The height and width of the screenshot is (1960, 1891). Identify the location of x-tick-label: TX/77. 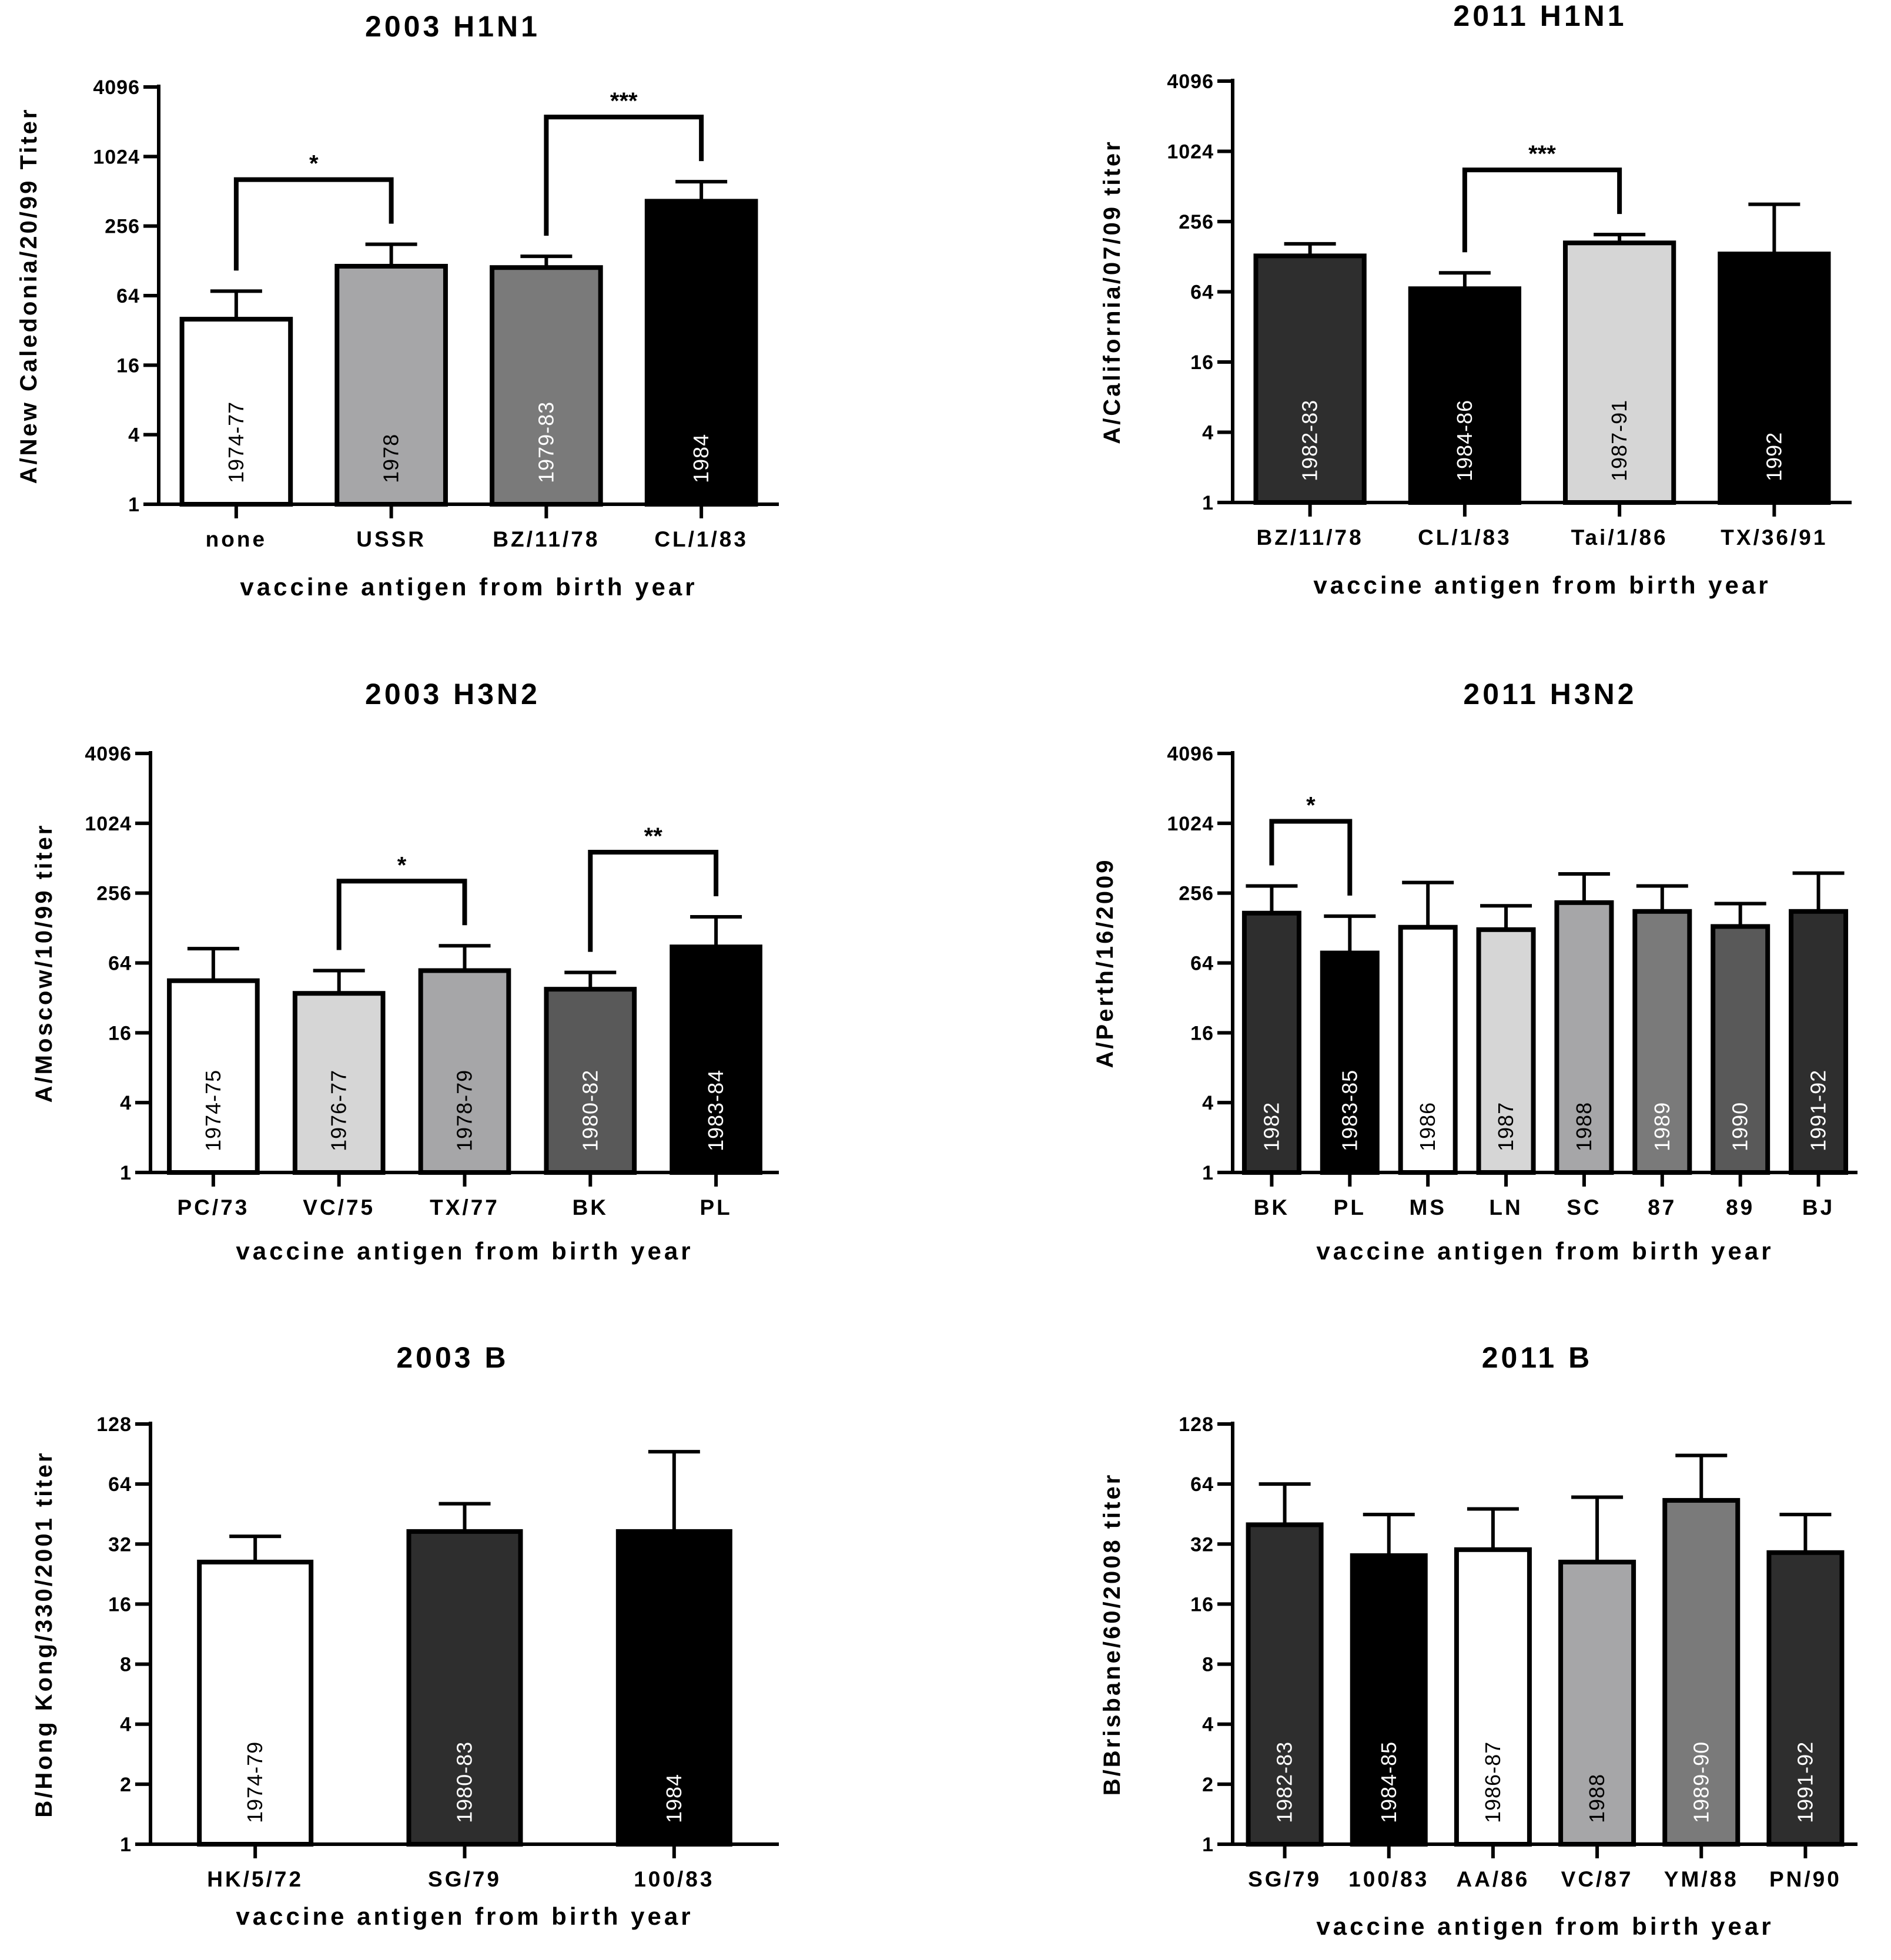
(465, 1207).